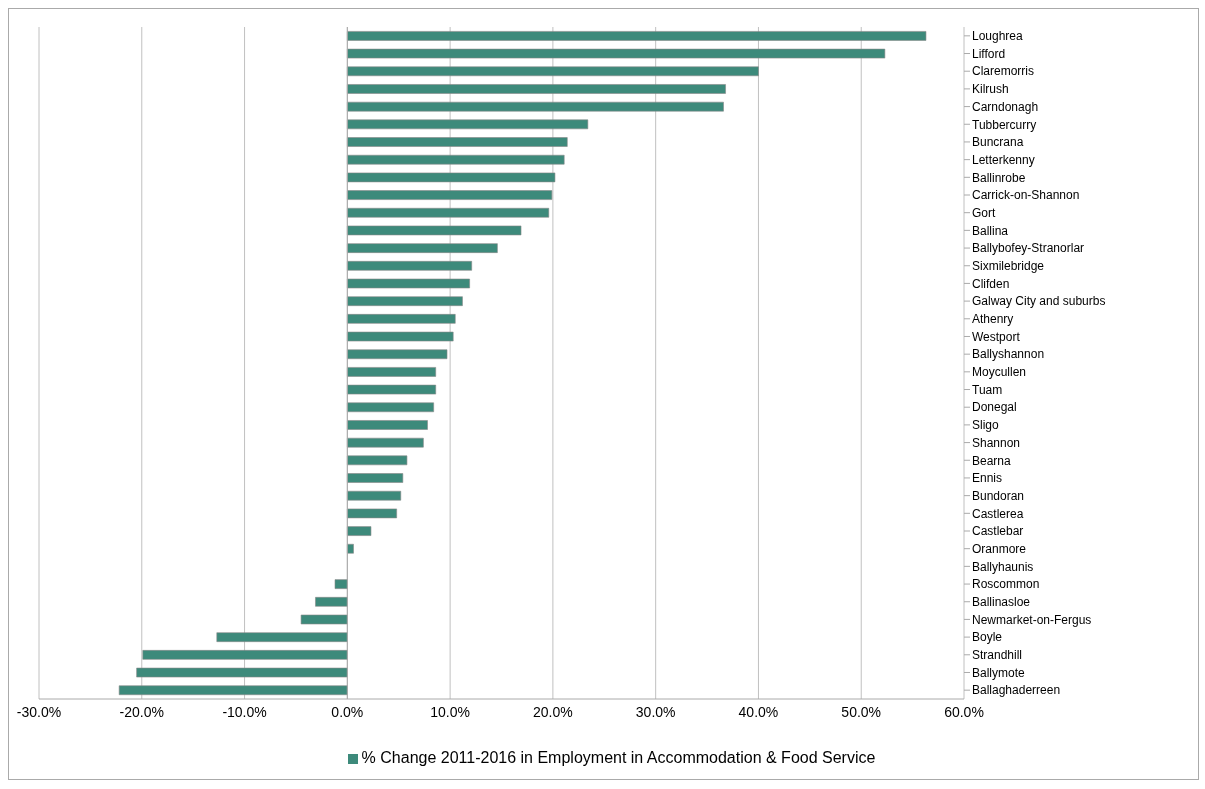  What do you see at coordinates (999, 372) in the screenshot?
I see `y-tick-label: Moycullen` at bounding box center [999, 372].